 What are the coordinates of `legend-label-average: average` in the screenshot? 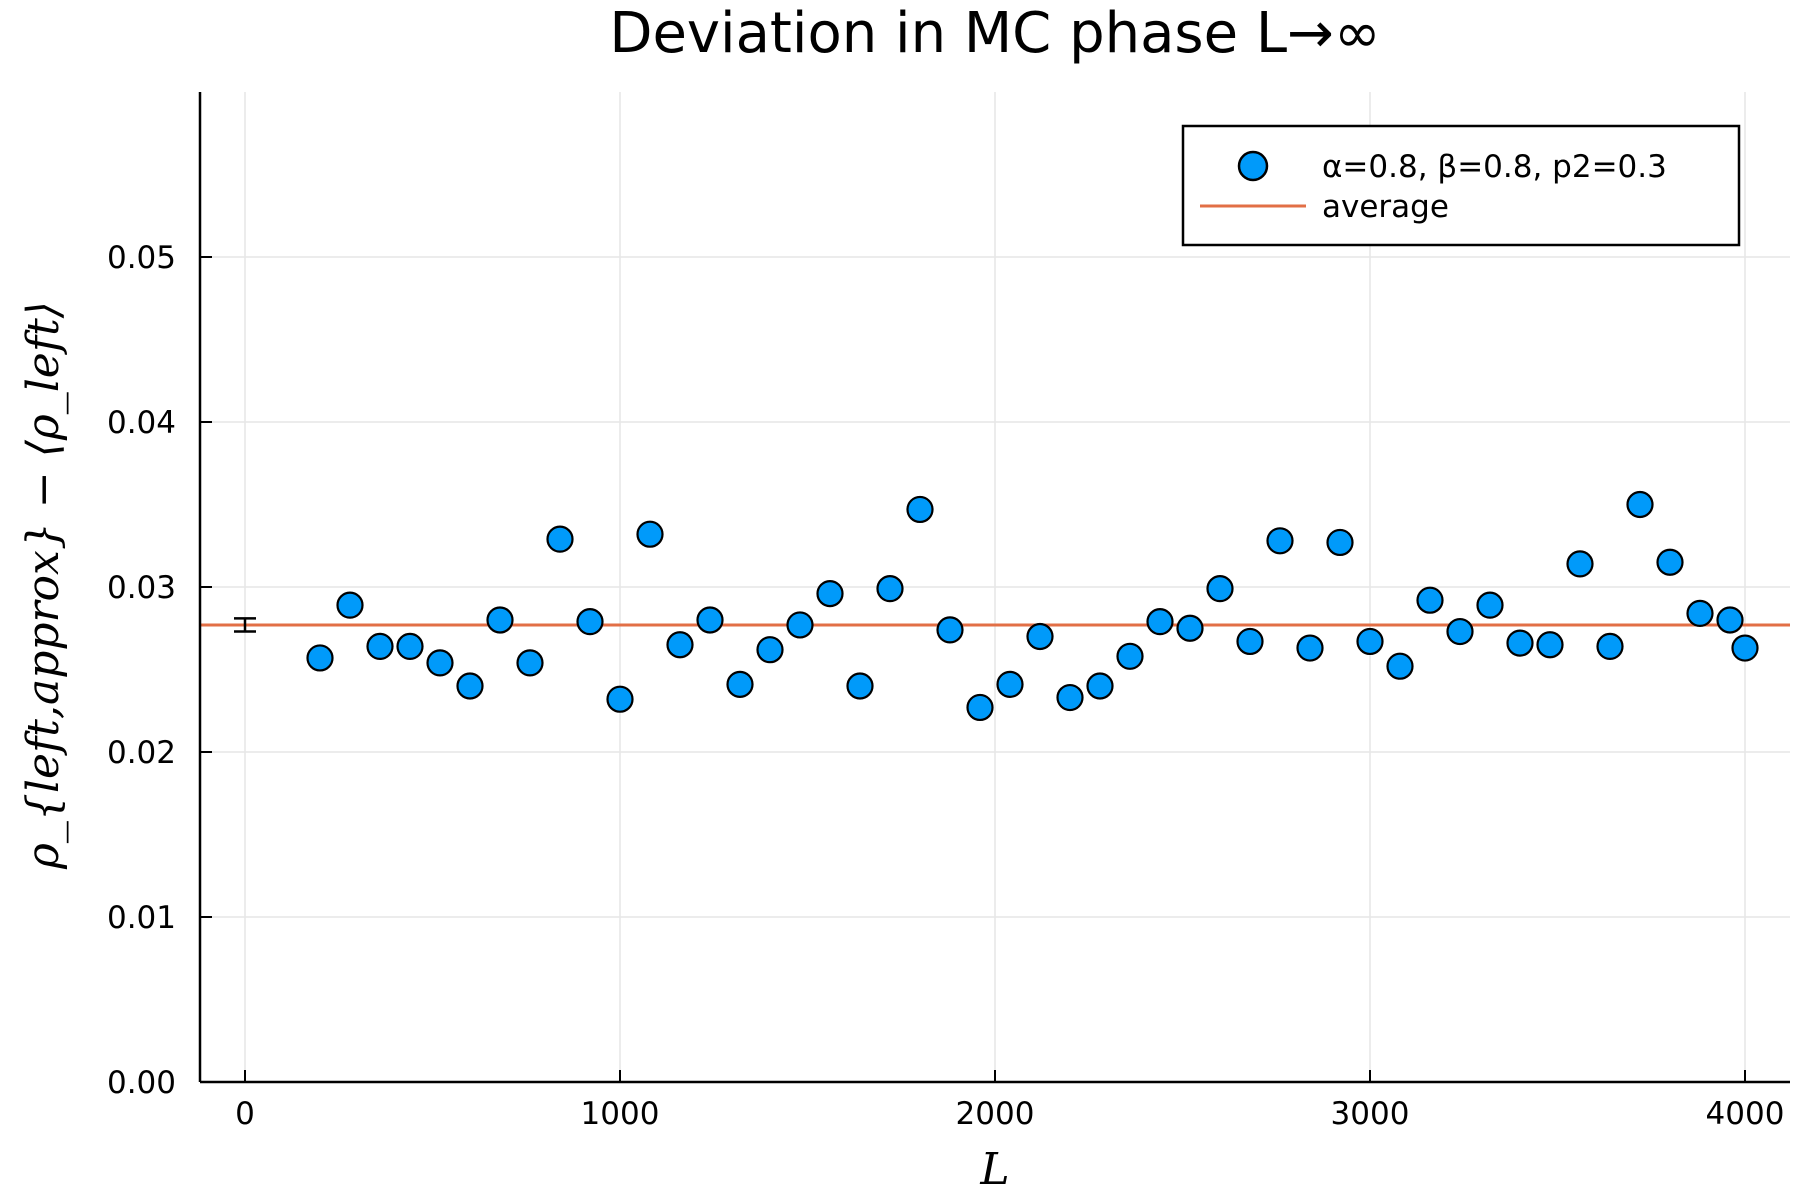 It's located at (1385, 207).